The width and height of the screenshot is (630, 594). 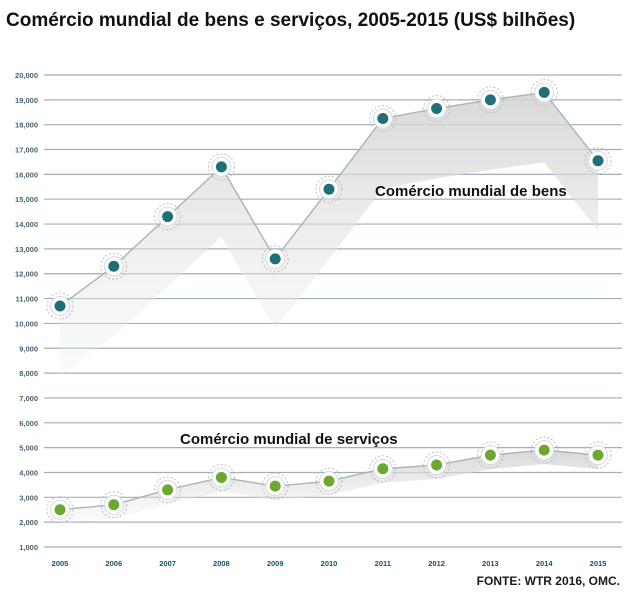 What do you see at coordinates (471, 191) in the screenshot?
I see `series-label: Comércio mundial de bens` at bounding box center [471, 191].